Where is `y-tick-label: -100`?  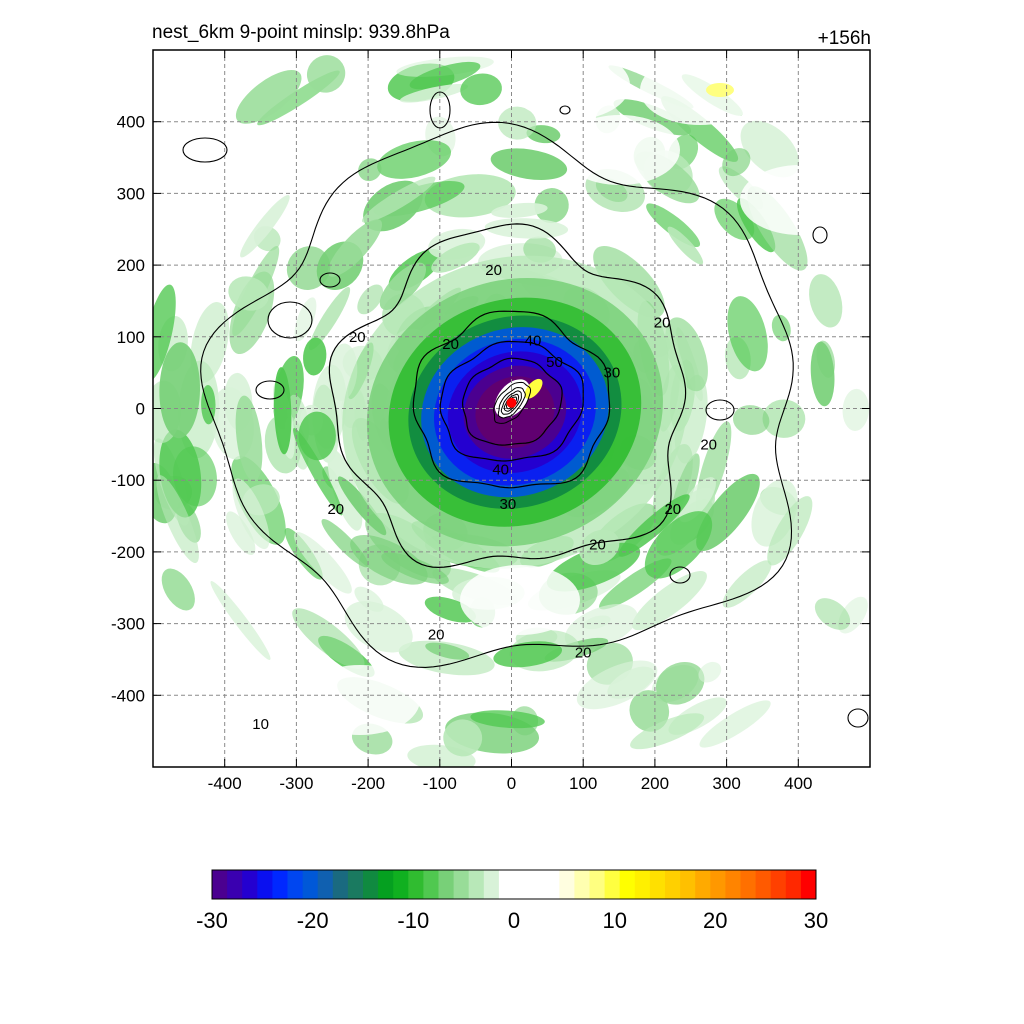 y-tick-label: -100 is located at coordinates (128, 480).